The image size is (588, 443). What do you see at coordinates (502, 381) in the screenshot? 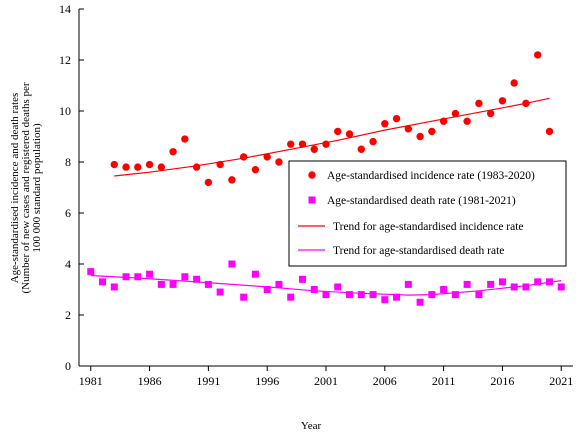
I see `x-tick-label: 2016` at bounding box center [502, 381].